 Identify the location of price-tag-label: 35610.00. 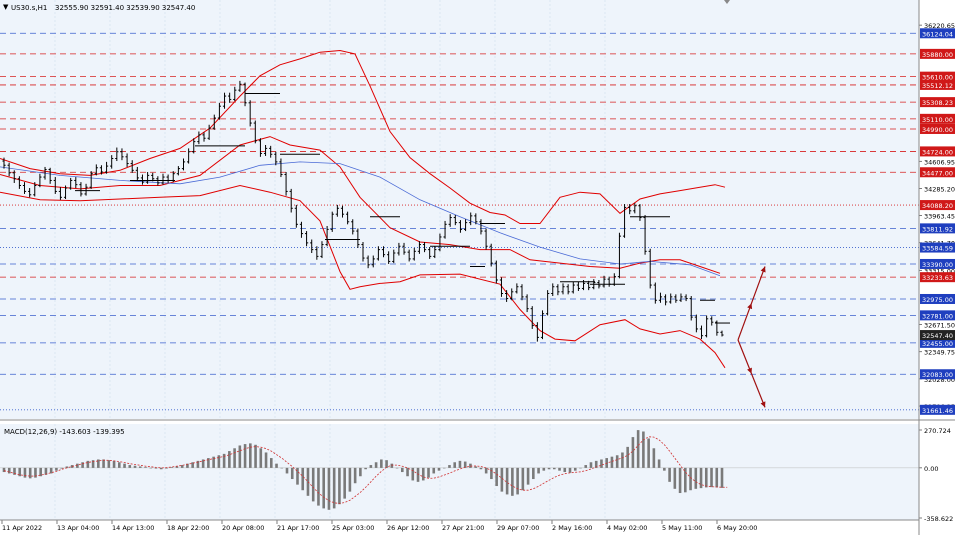
(937, 78).